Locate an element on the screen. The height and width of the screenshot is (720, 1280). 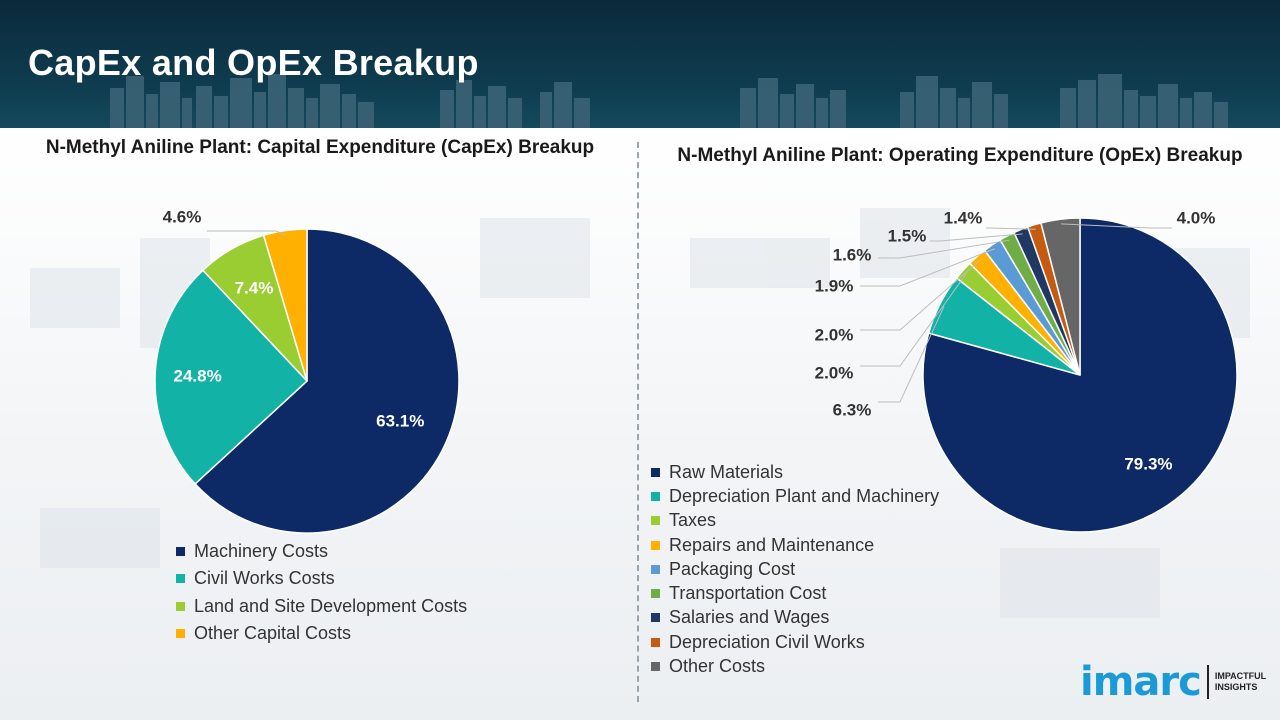
imarc-logo: imarc IMPACTFUL INSIGHTS is located at coordinates (1173, 682).